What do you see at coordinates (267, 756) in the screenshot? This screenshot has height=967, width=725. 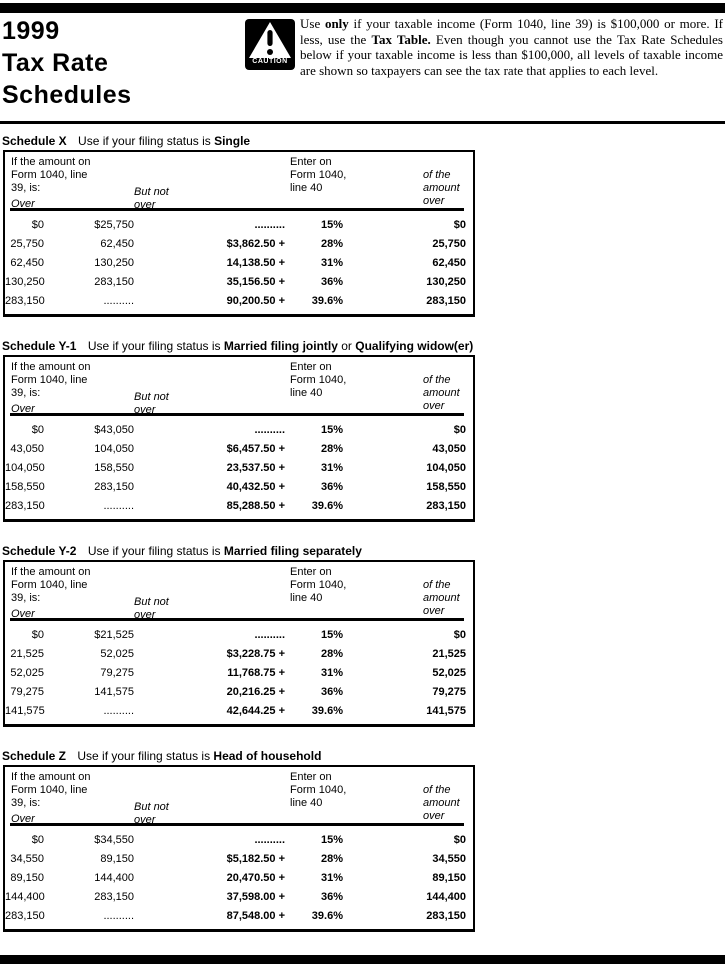 I see `schedule-status: Head of household` at bounding box center [267, 756].